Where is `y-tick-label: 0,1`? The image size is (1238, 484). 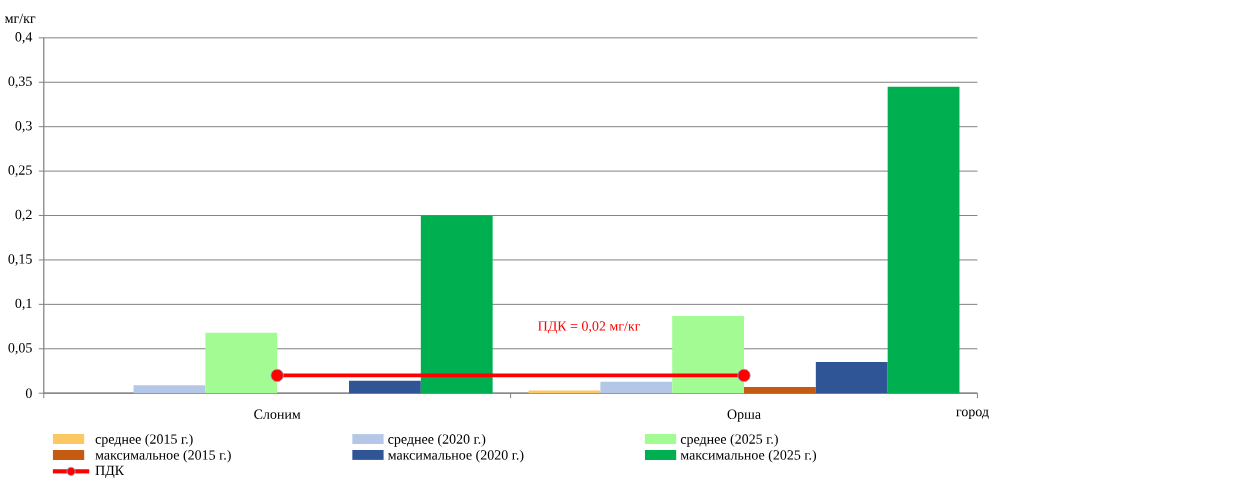 y-tick-label: 0,1 is located at coordinates (23, 304).